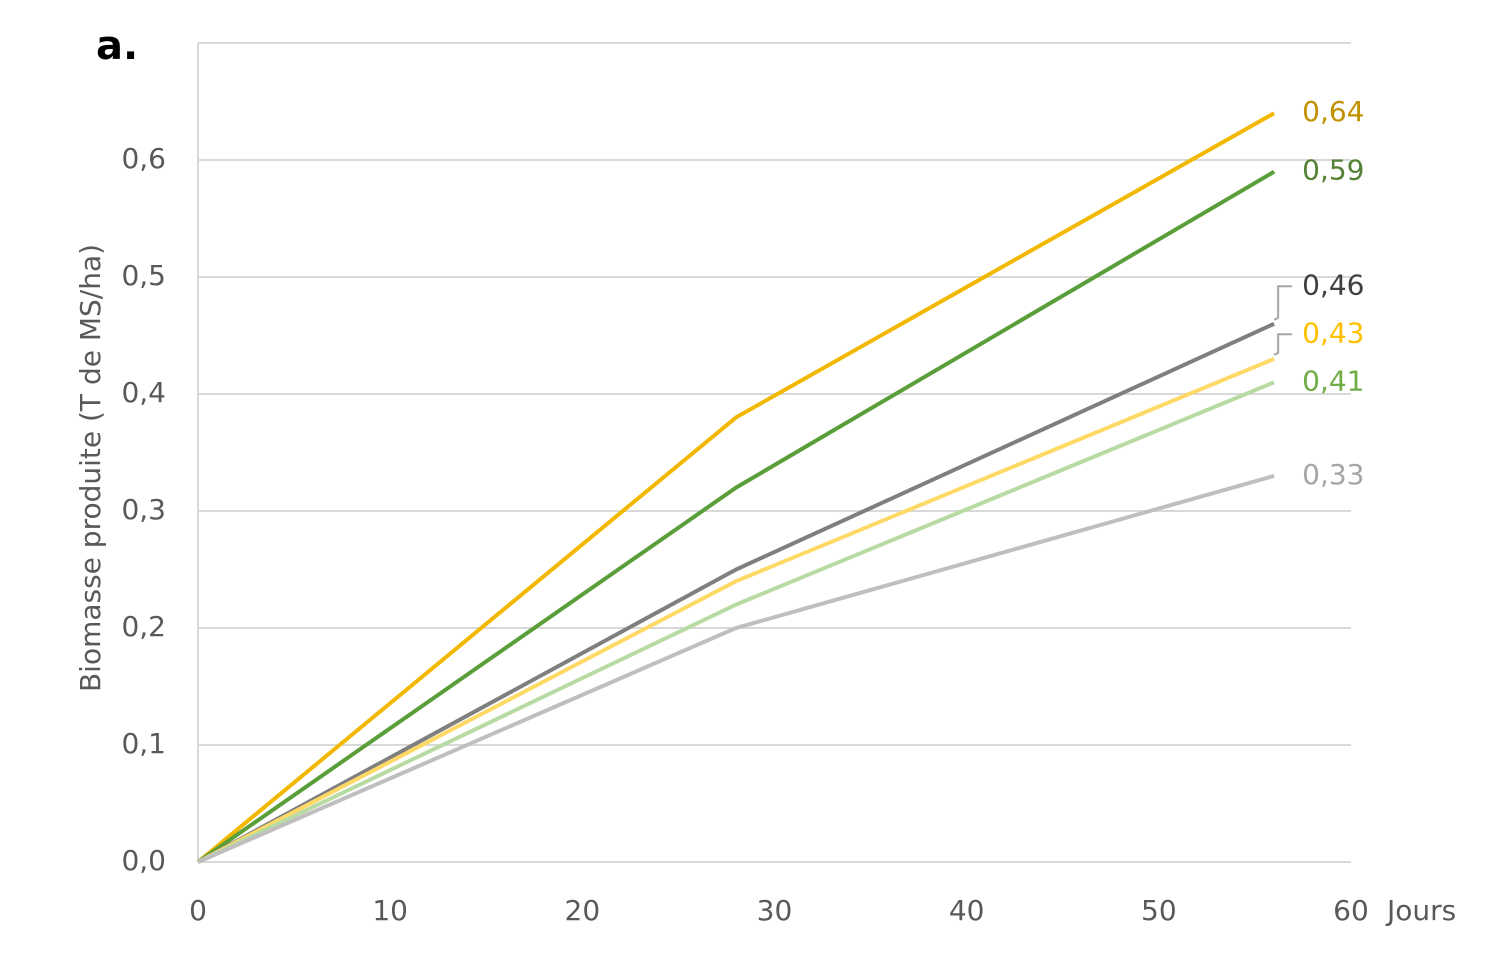  Describe the element at coordinates (143, 509) in the screenshot. I see `y-tick-label: 0,3` at that location.